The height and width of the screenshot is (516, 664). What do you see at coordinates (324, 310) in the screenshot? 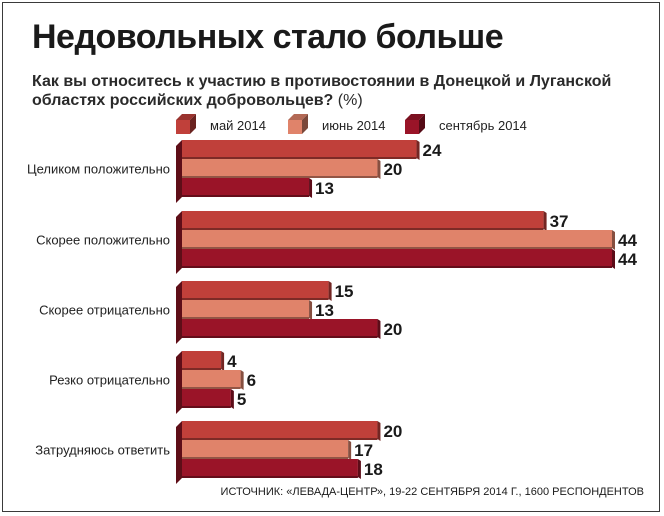
I see `data-label-3-2: 13` at bounding box center [324, 310].